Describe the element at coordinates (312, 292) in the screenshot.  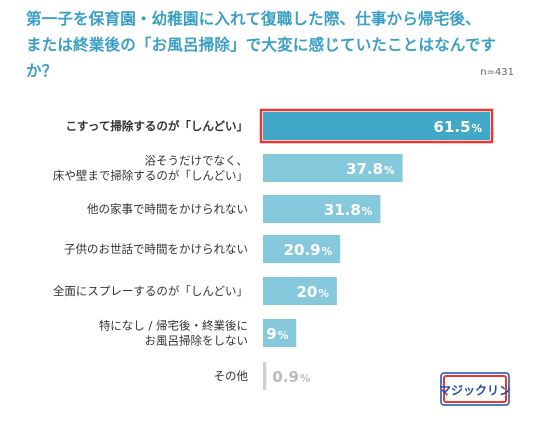
I see `value-label-4: 20%` at that location.